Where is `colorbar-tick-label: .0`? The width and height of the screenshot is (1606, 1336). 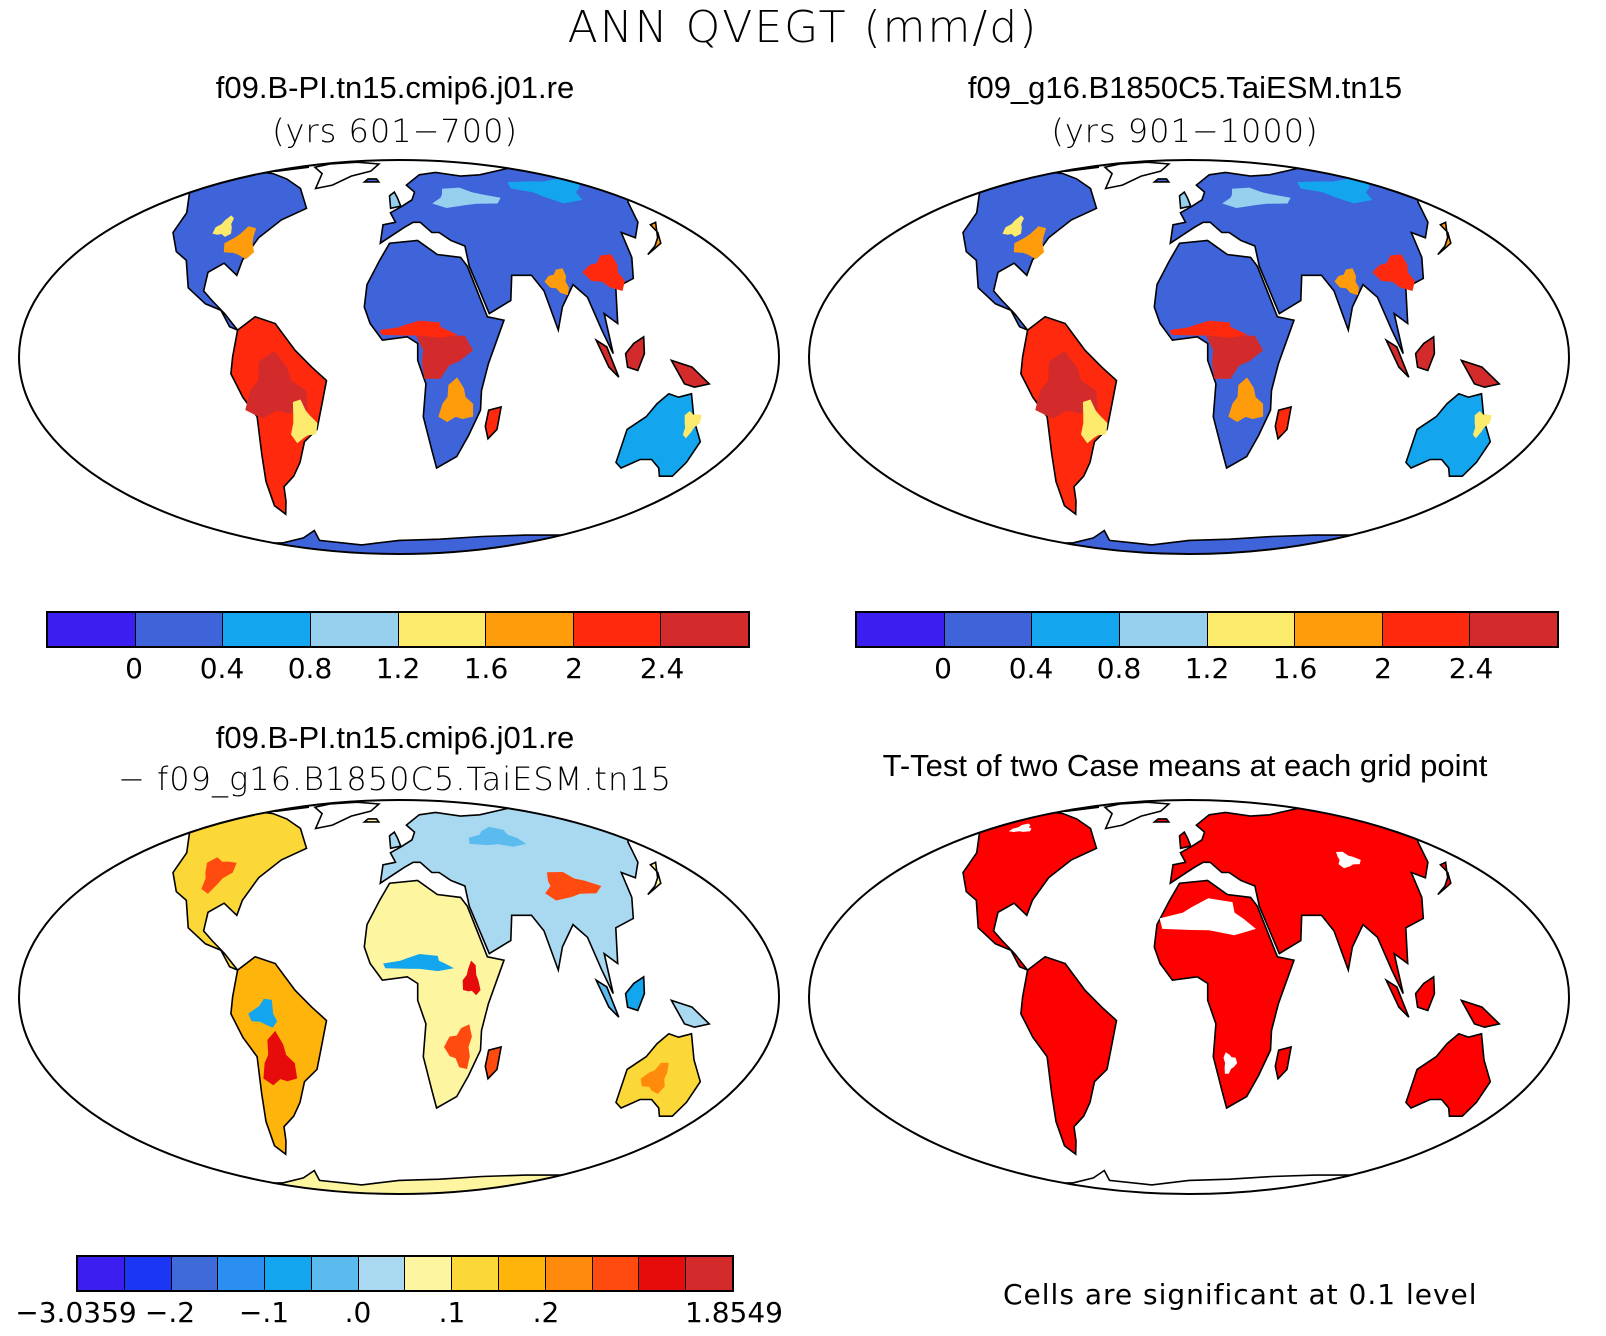 colorbar-tick-label: .0 is located at coordinates (358, 1312).